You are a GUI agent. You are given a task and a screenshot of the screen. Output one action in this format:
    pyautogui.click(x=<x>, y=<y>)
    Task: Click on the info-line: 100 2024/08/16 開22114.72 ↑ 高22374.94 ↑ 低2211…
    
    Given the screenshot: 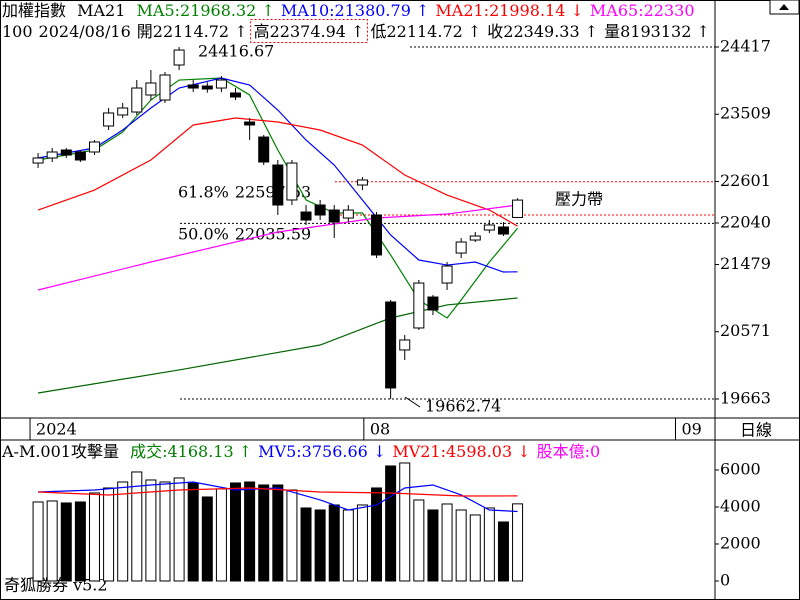 What is the action you would take?
    pyautogui.click(x=356, y=31)
    